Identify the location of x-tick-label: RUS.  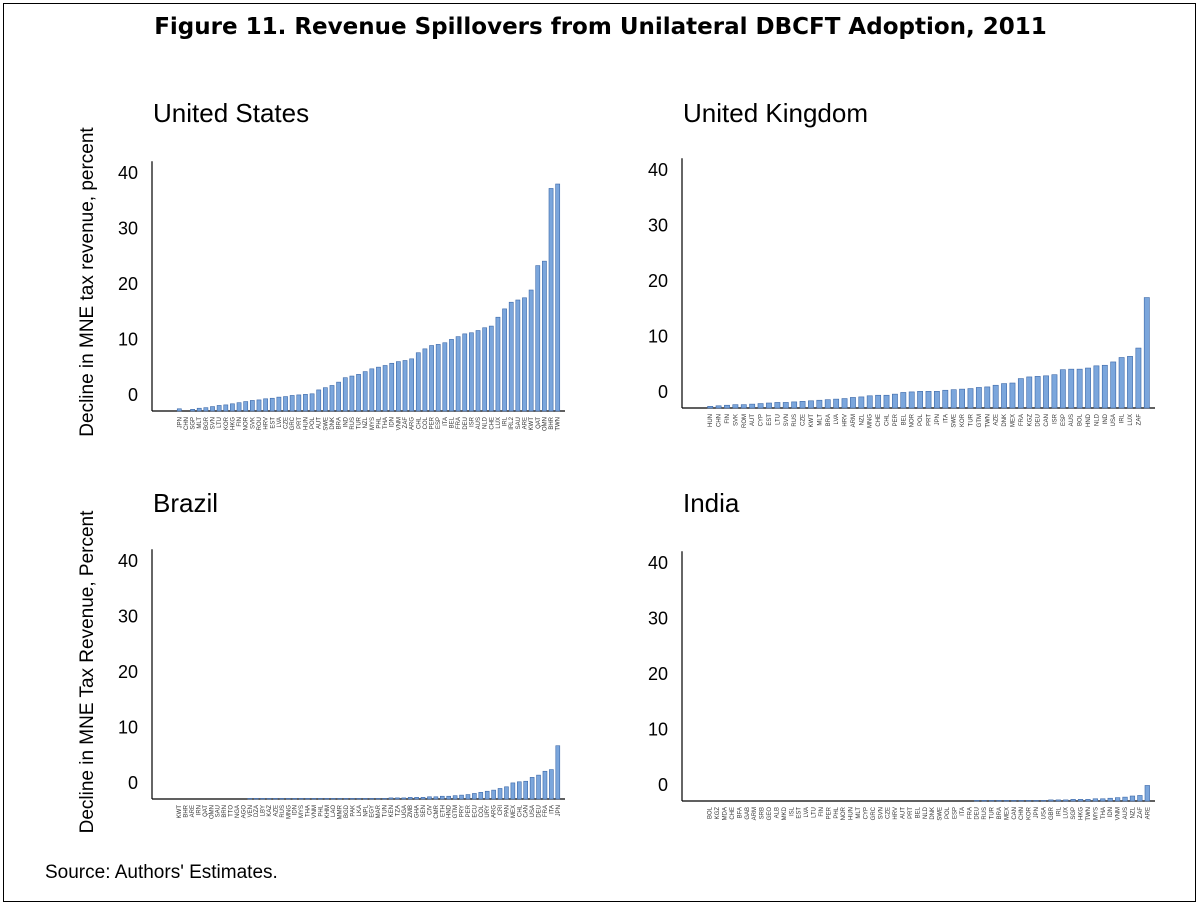
(795, 420).